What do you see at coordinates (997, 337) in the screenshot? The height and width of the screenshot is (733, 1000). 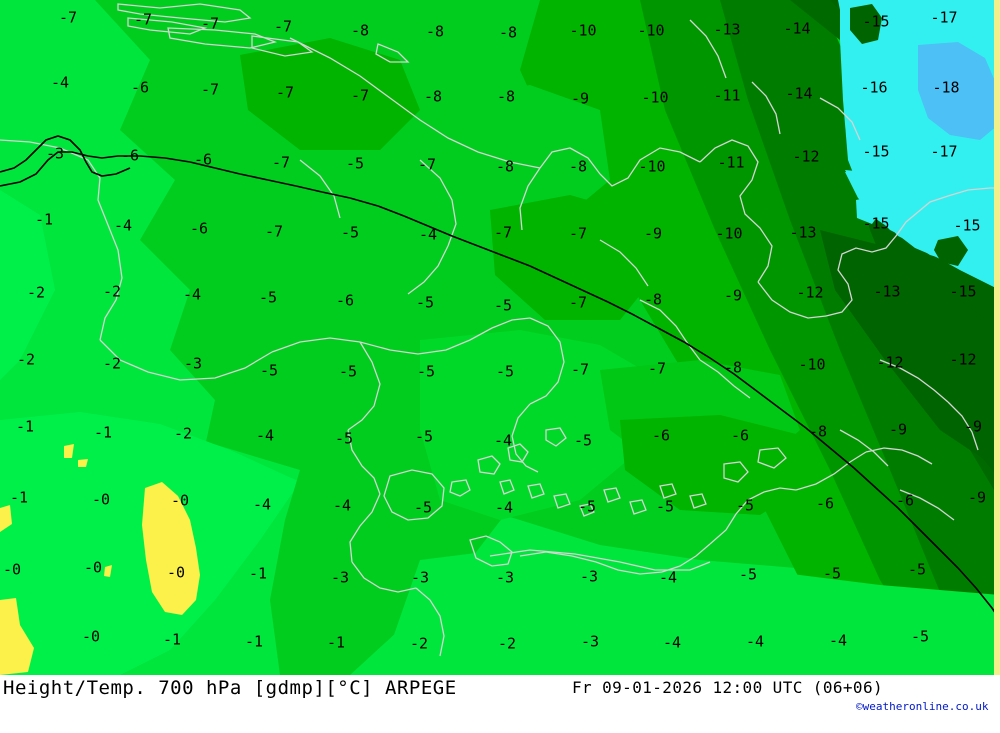 I see `map-right-edge-strip` at bounding box center [997, 337].